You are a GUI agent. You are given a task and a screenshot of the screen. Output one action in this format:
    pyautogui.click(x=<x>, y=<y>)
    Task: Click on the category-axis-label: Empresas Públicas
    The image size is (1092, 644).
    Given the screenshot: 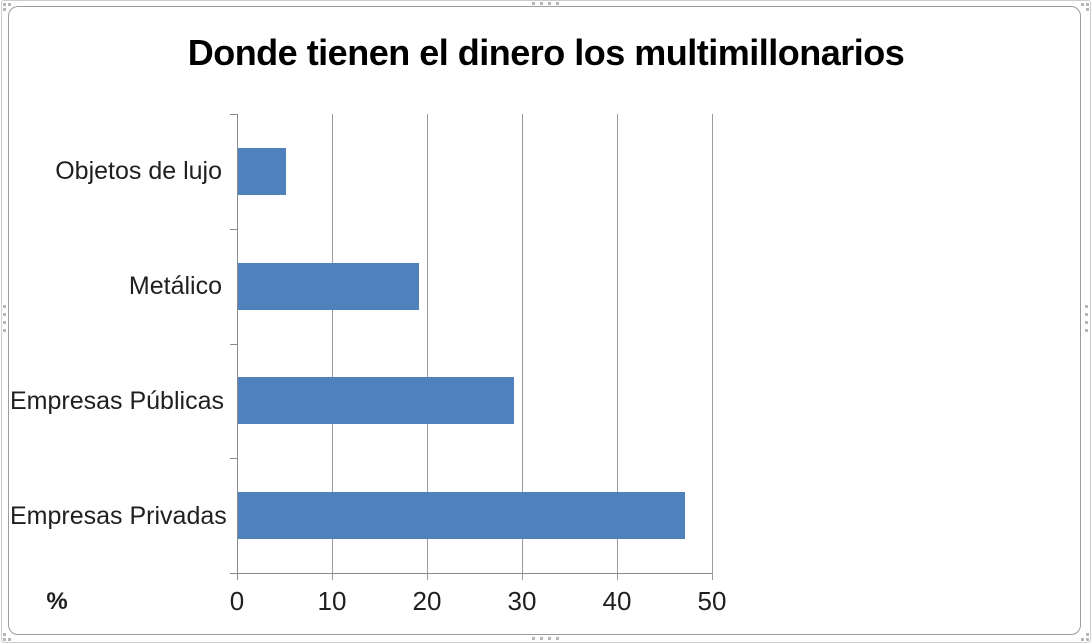 What is the action you would take?
    pyautogui.click(x=117, y=401)
    